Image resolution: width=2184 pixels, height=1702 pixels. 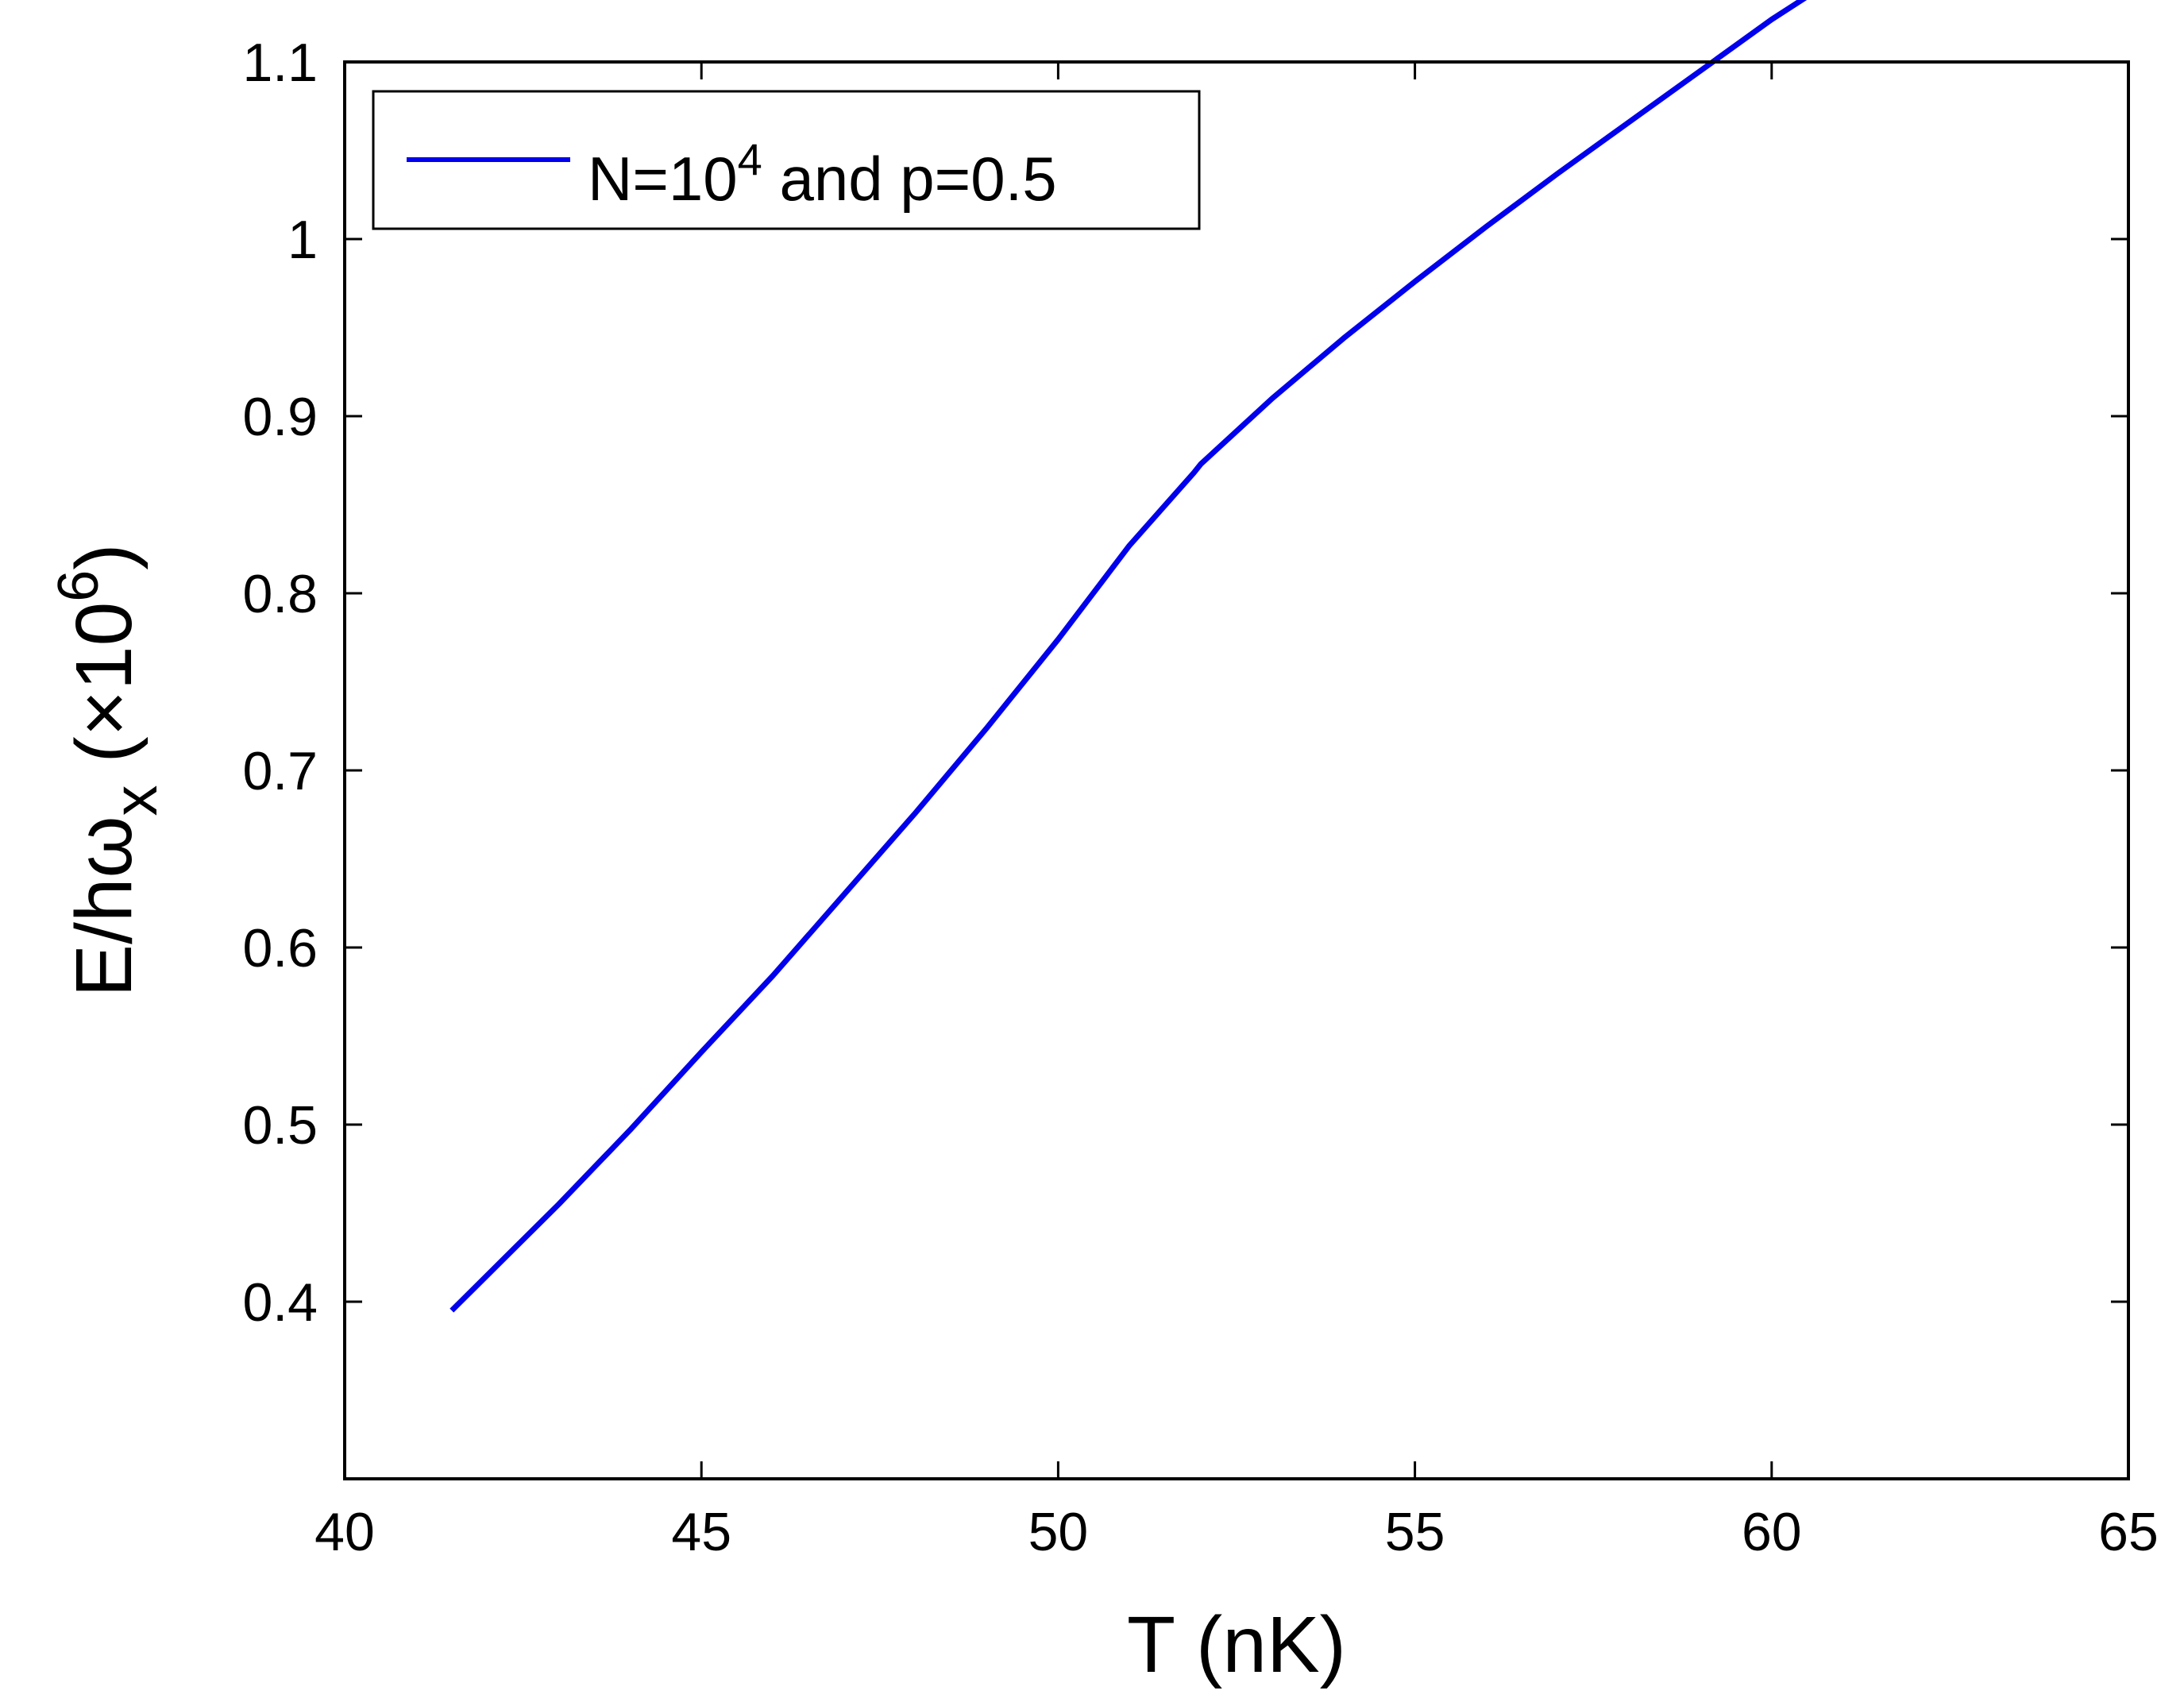 I want to click on x-tick-label: 50, so click(x=1058, y=1532).